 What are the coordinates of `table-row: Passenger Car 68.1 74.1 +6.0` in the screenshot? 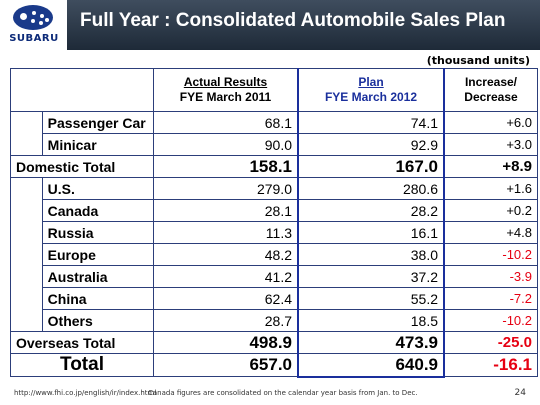 It's located at (274, 133).